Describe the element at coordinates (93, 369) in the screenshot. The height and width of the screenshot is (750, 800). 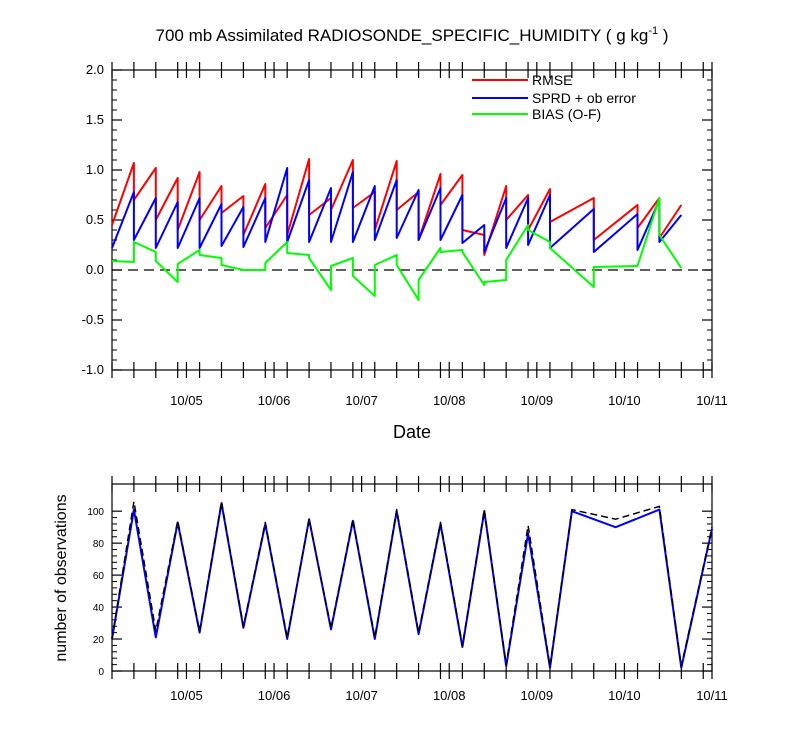
I see `y-tick-label: -1.0` at that location.